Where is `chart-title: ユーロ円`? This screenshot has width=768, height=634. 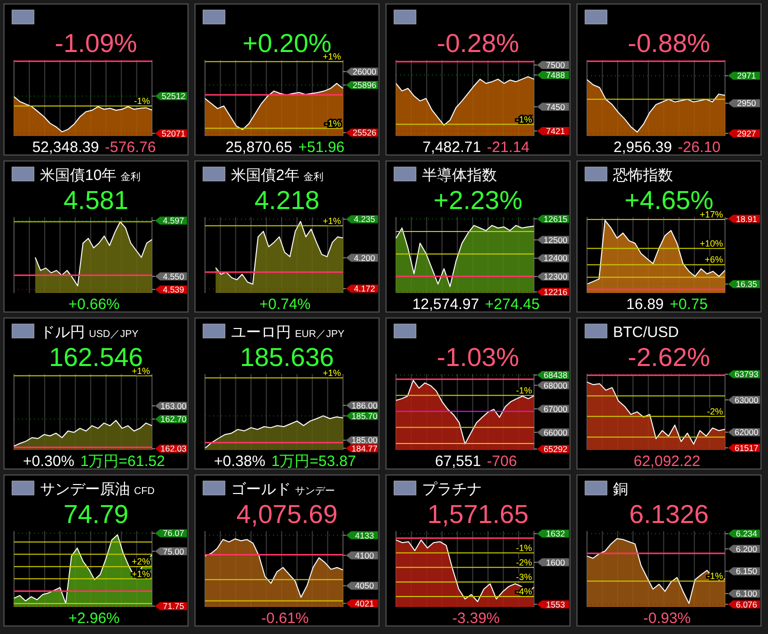
chart-title: ユーロ円 is located at coordinates (261, 332).